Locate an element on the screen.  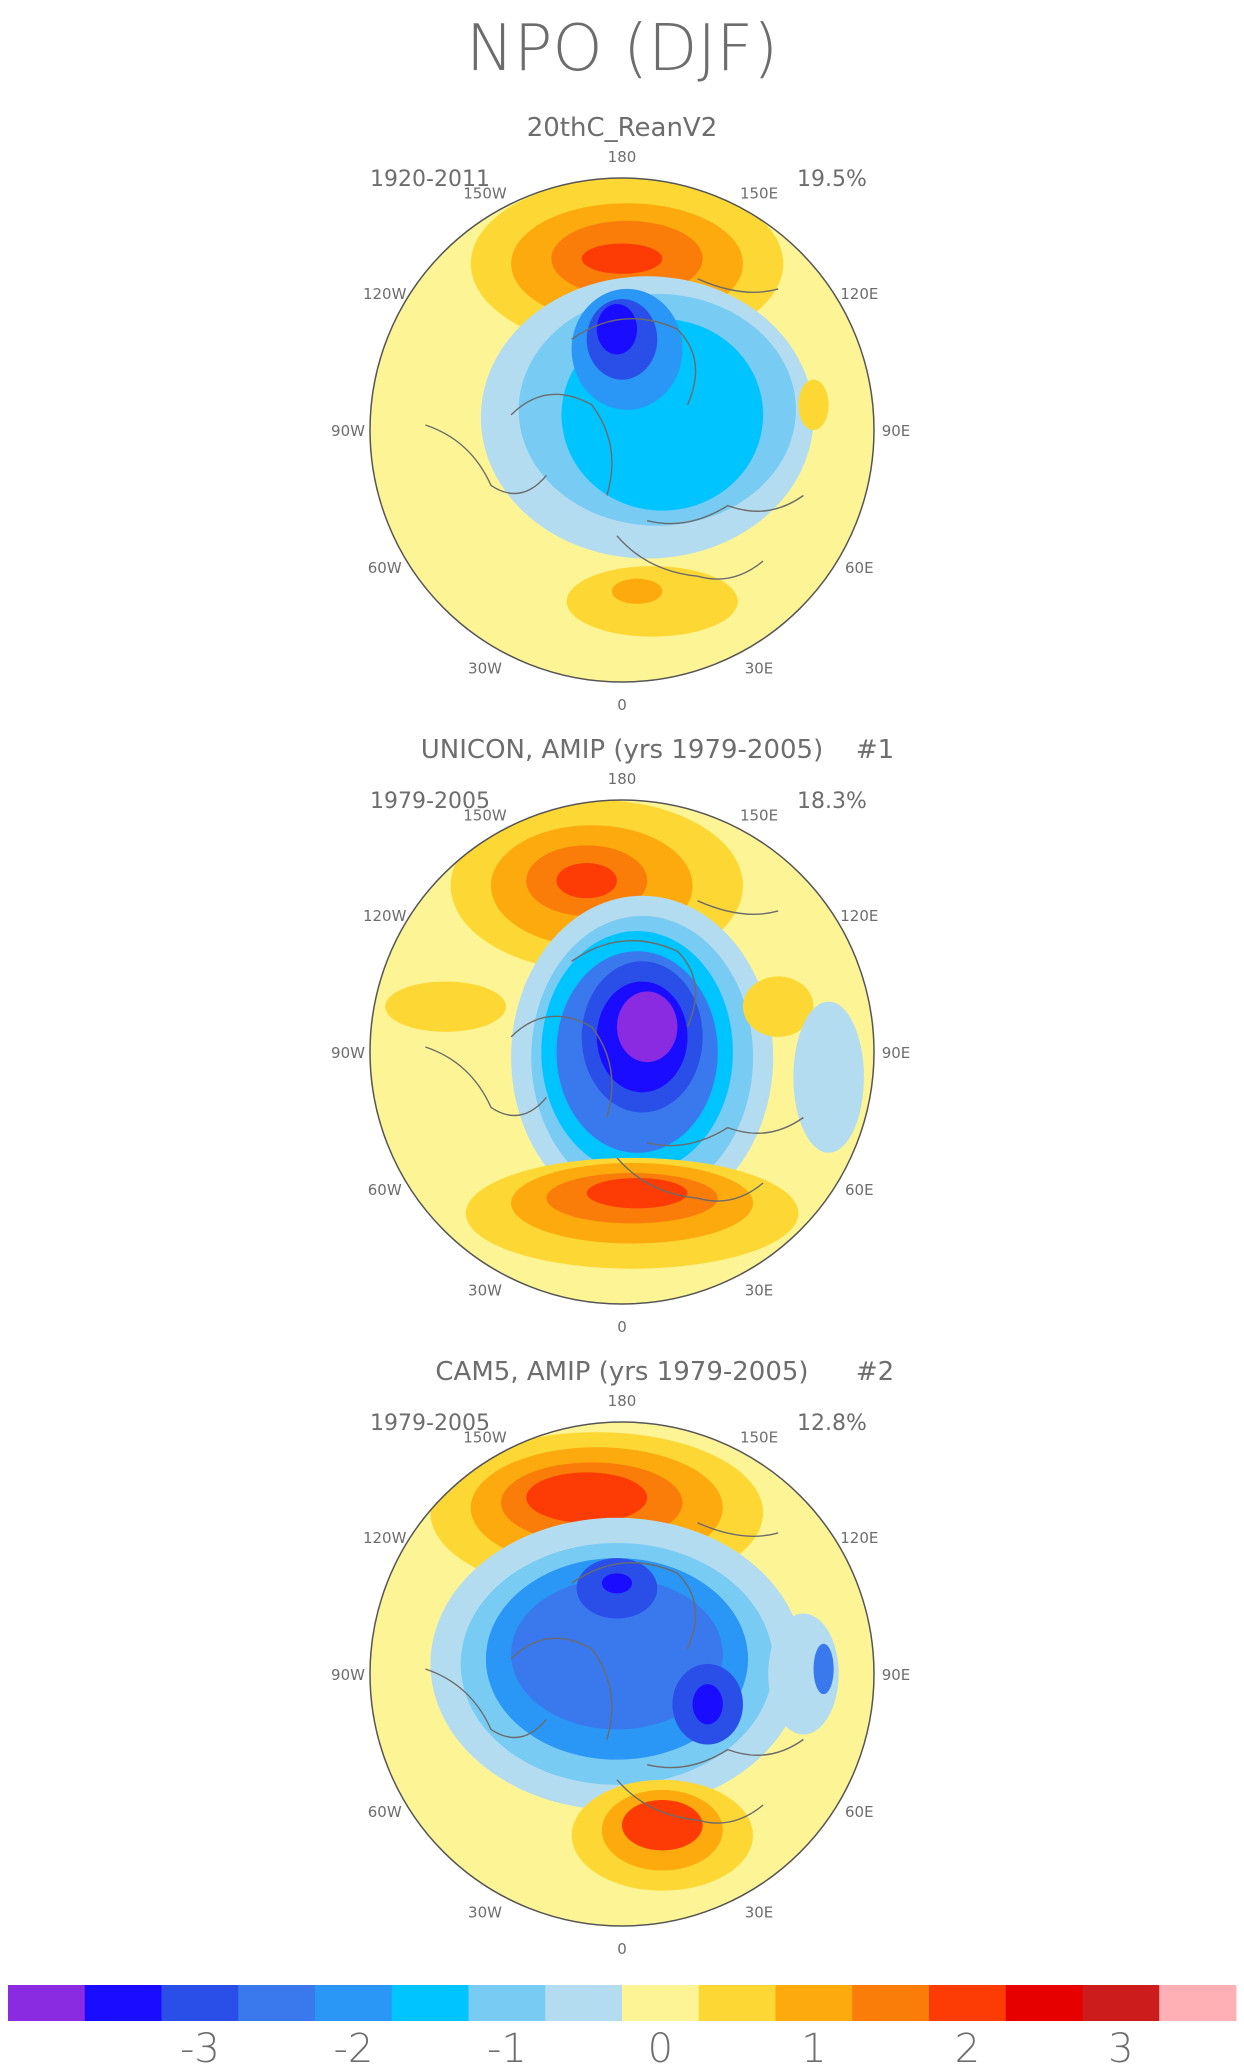
panel-subtitle: CAM5, AMIP (yrs 1979-2005) is located at coordinates (621, 1372).